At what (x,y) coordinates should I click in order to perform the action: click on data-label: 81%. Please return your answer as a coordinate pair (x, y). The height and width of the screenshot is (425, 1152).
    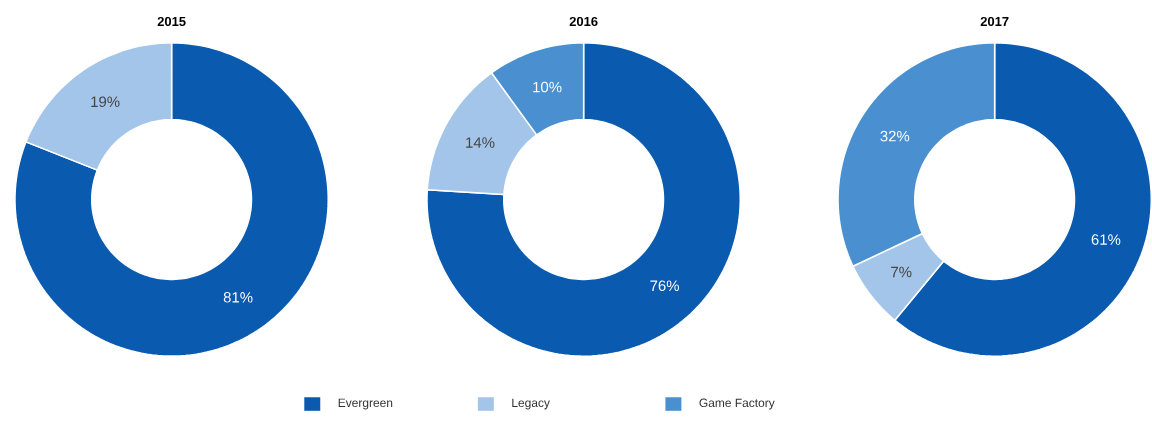
    Looking at the image, I should click on (238, 297).